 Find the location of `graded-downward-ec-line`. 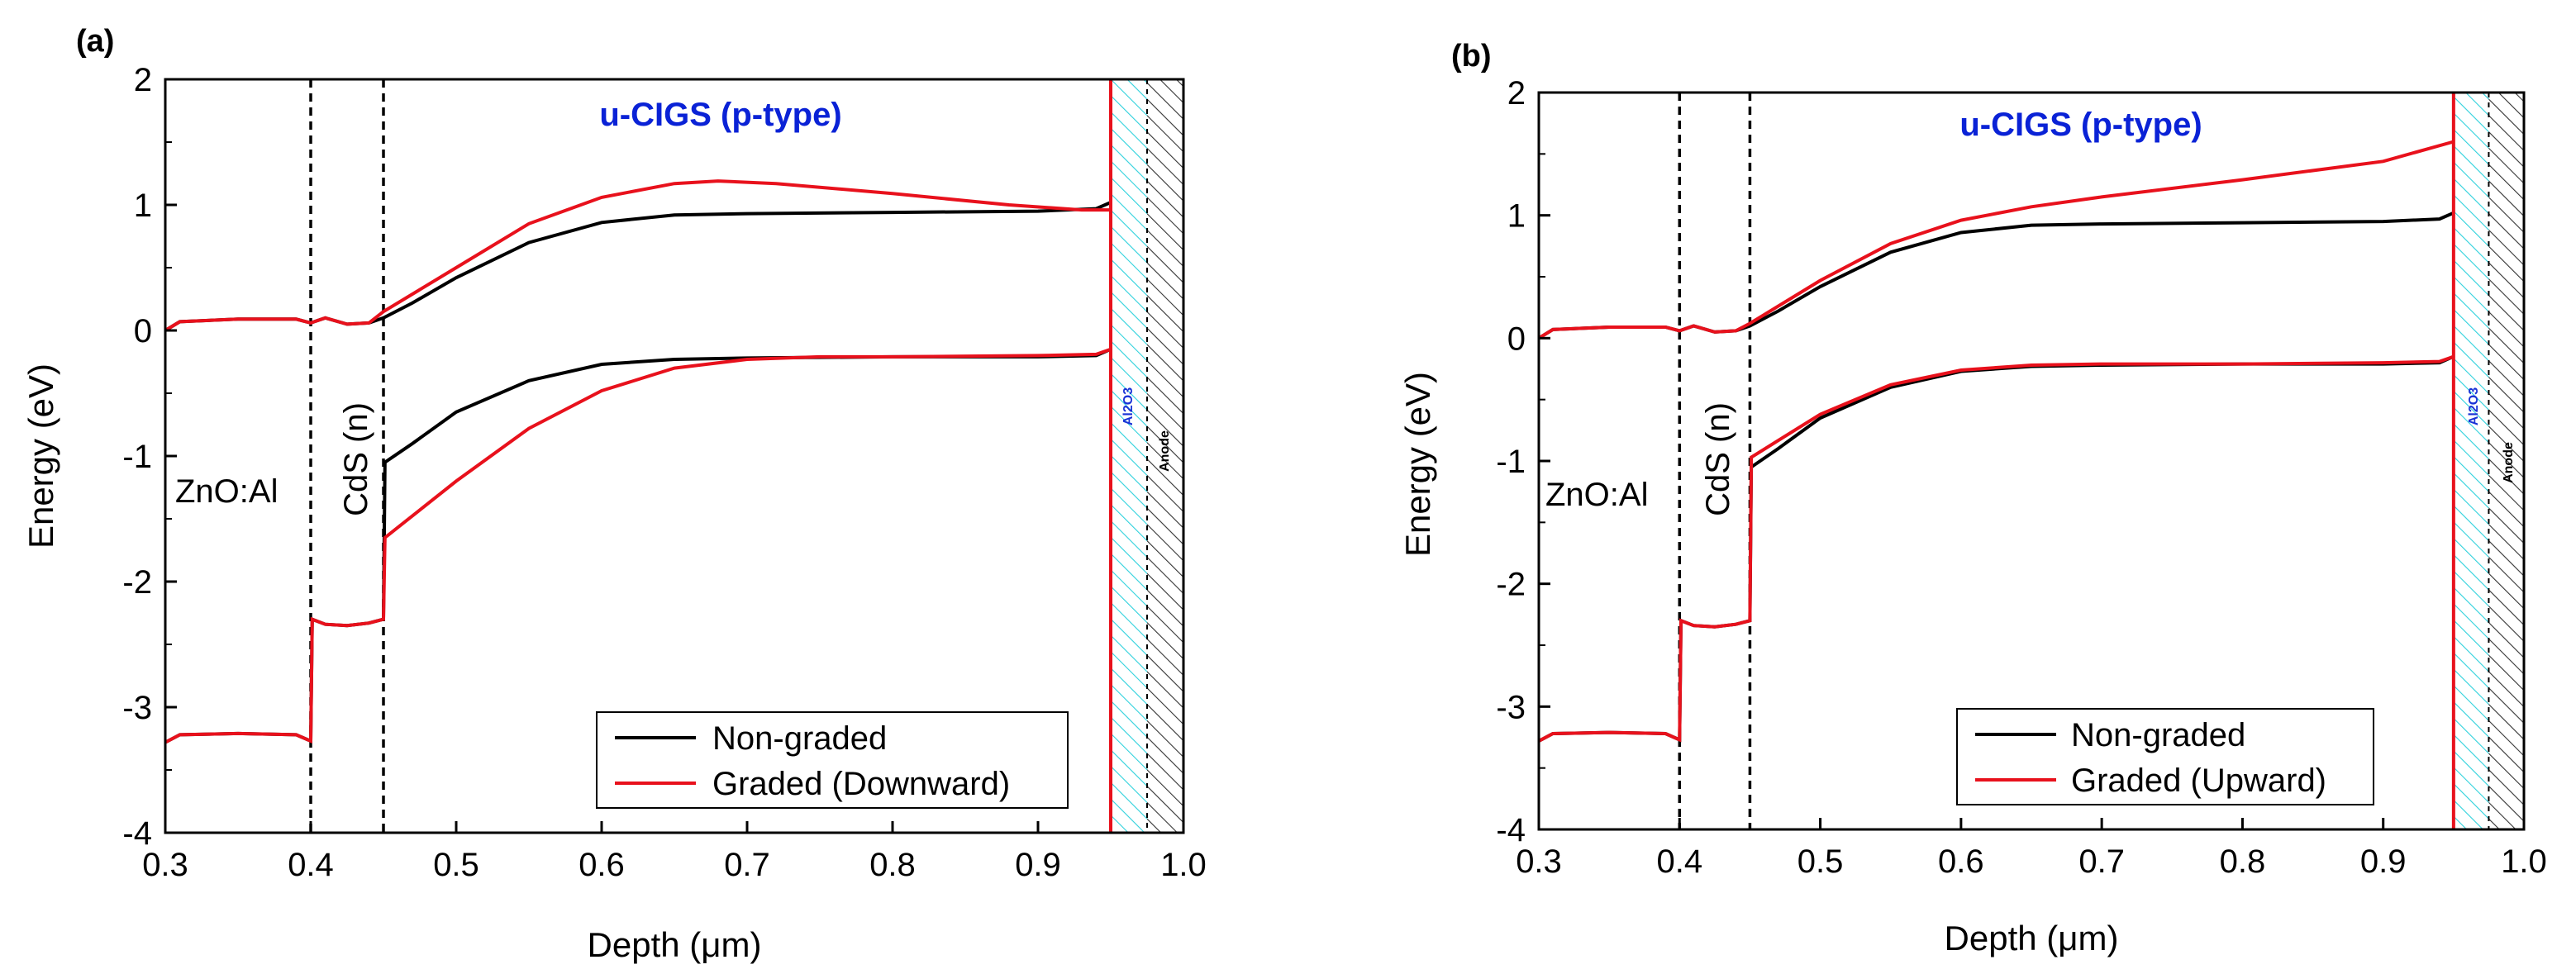

graded-downward-ec-line is located at coordinates (638, 255).